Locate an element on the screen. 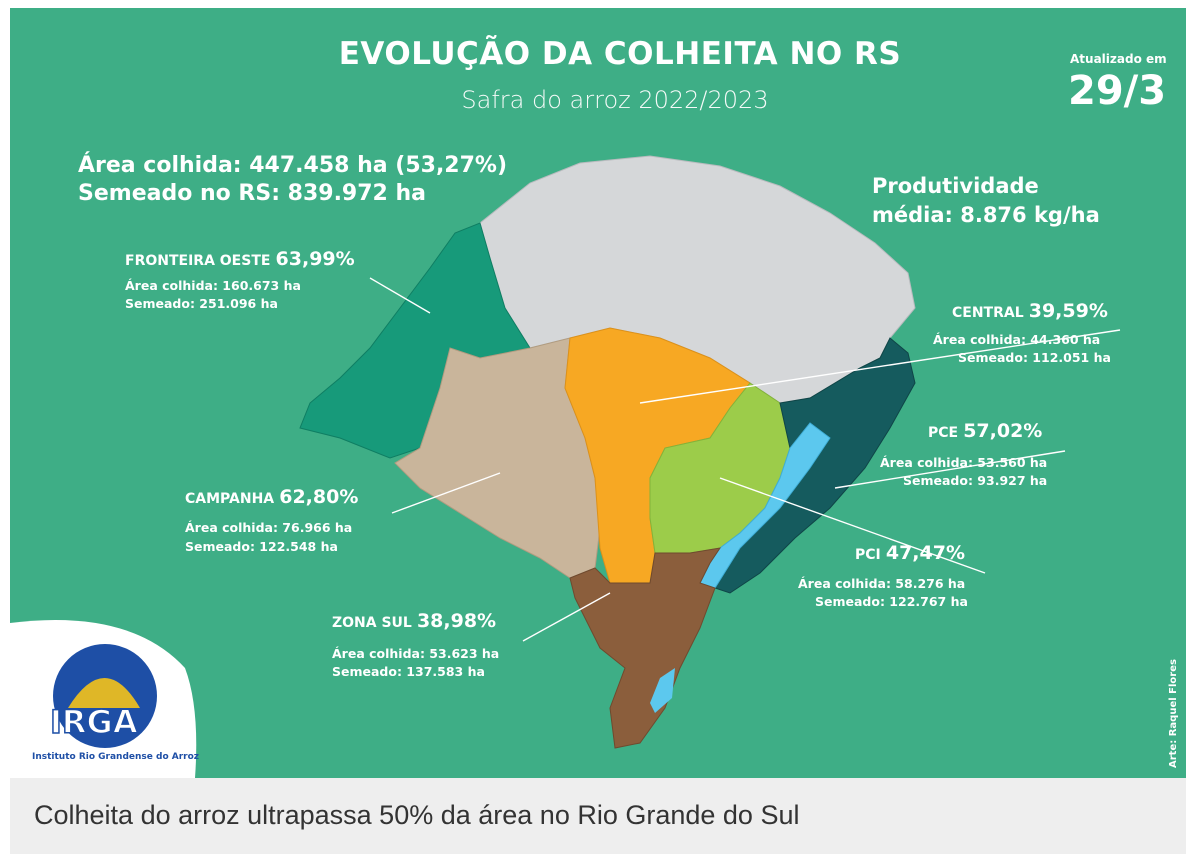  region-sown: Semeado: 112.051 ha is located at coordinates (1034, 357).